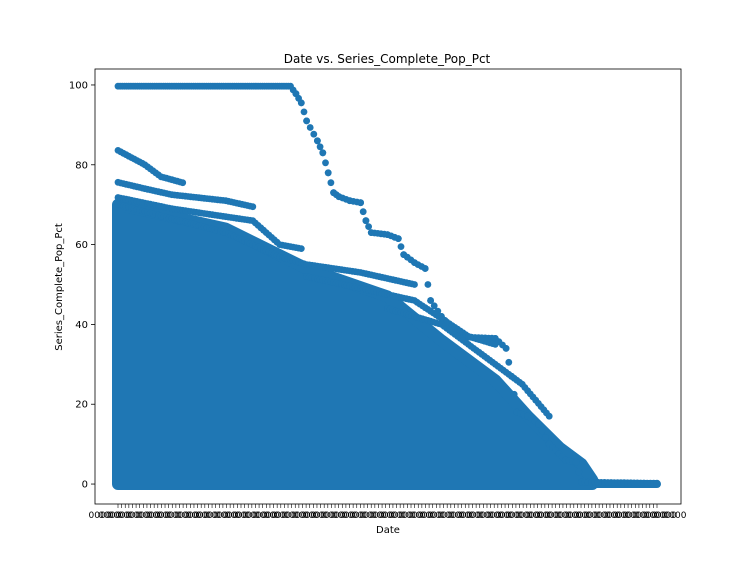  I want to click on y-axis: 0 20 40 60 80 100, so click(82, 285).